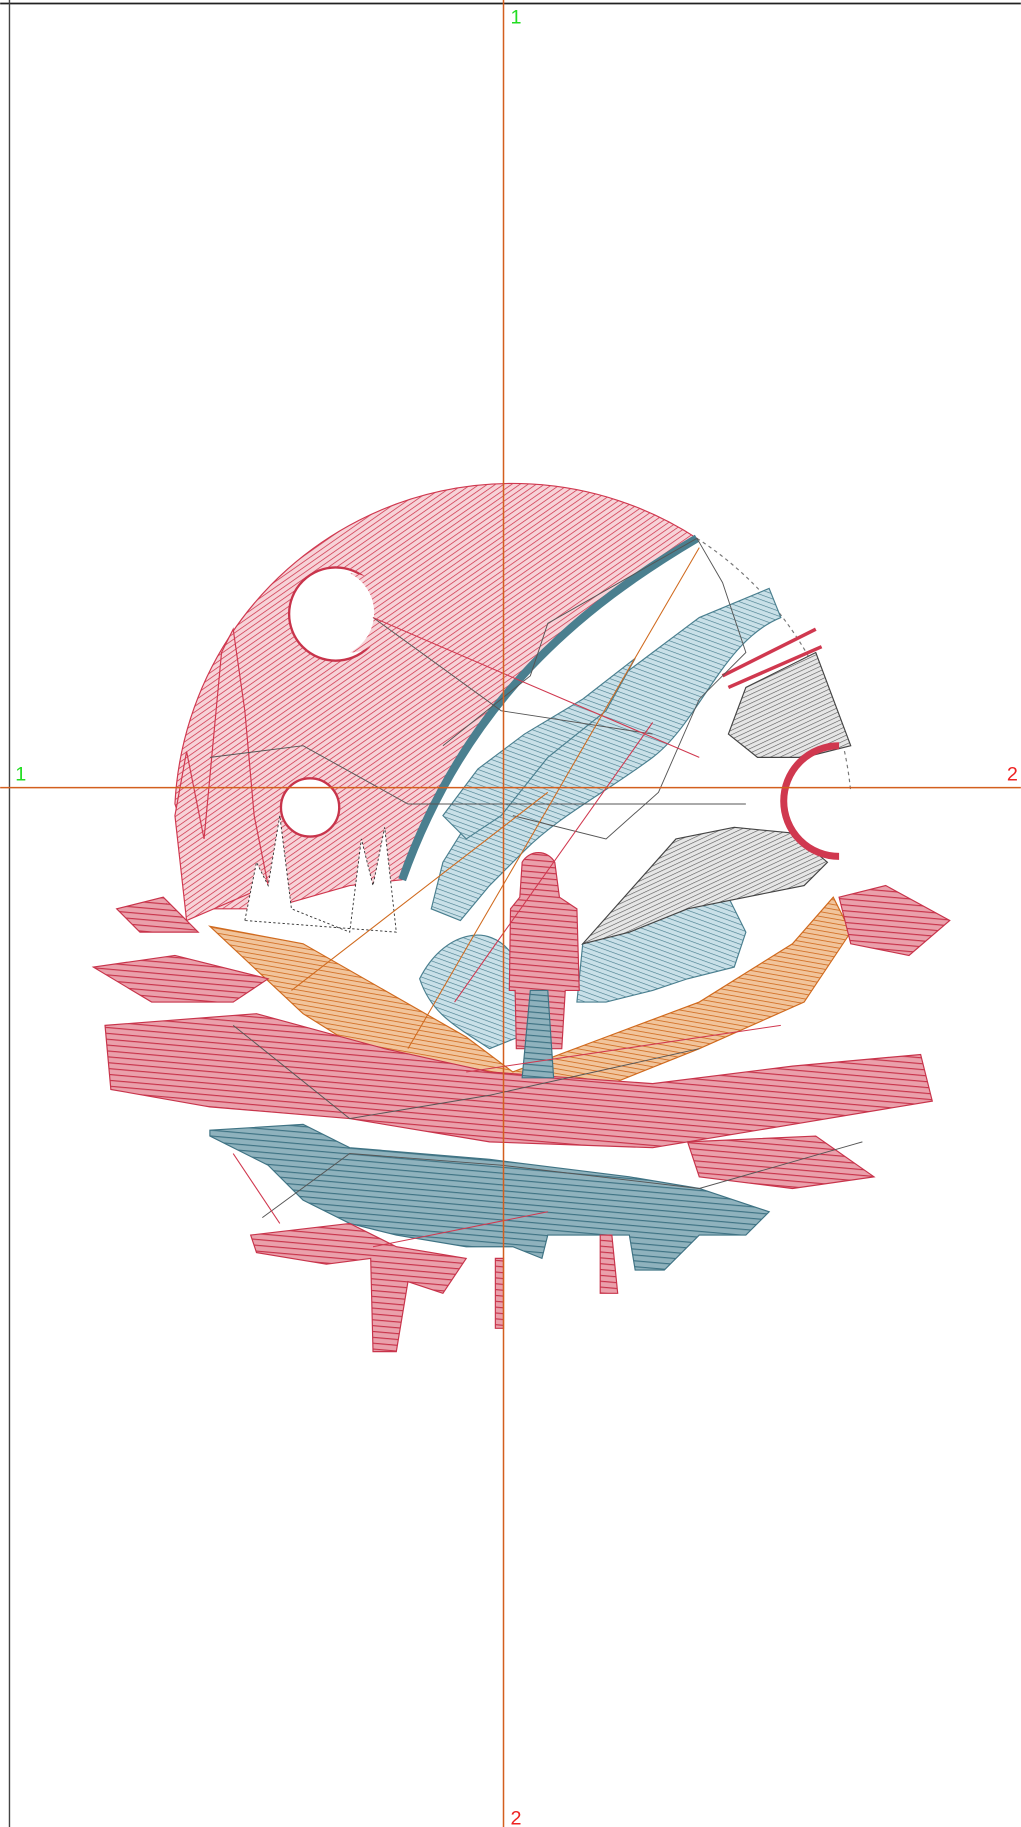  Describe the element at coordinates (434, 1287) in the screenshot. I see `reflection-red` at that location.